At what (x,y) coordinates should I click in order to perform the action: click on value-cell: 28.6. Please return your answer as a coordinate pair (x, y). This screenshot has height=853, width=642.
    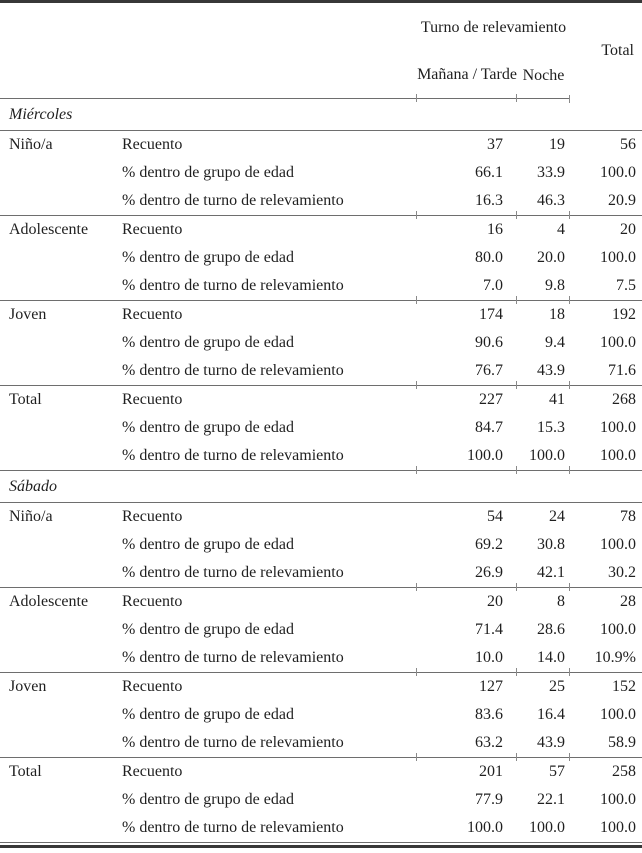
    Looking at the image, I should click on (551, 629).